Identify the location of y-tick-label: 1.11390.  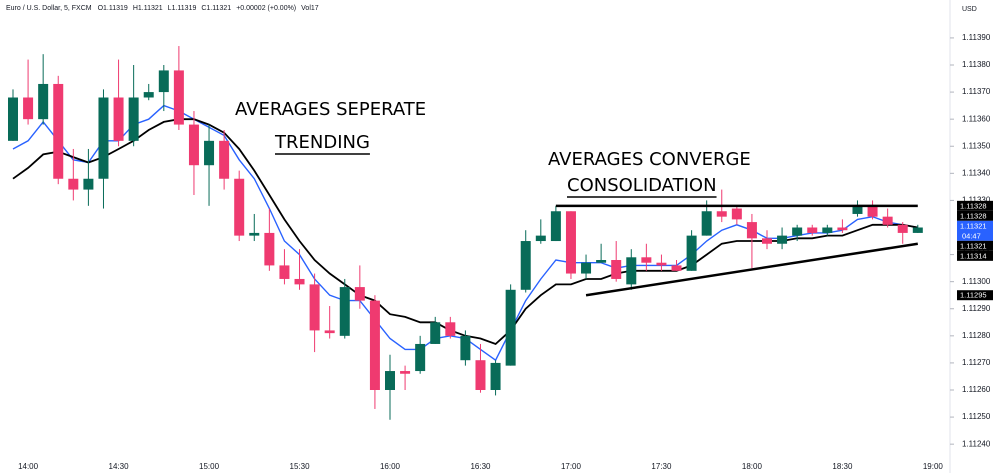
(976, 37).